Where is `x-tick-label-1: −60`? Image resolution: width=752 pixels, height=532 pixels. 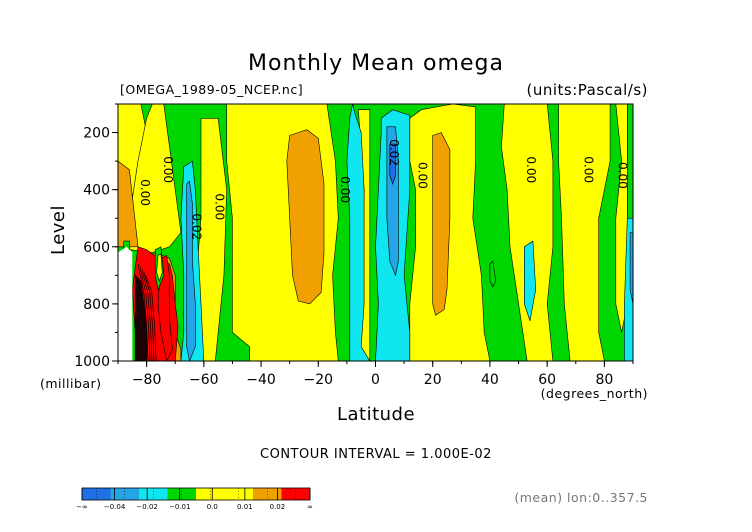
x-tick-label-1: −60 is located at coordinates (204, 380).